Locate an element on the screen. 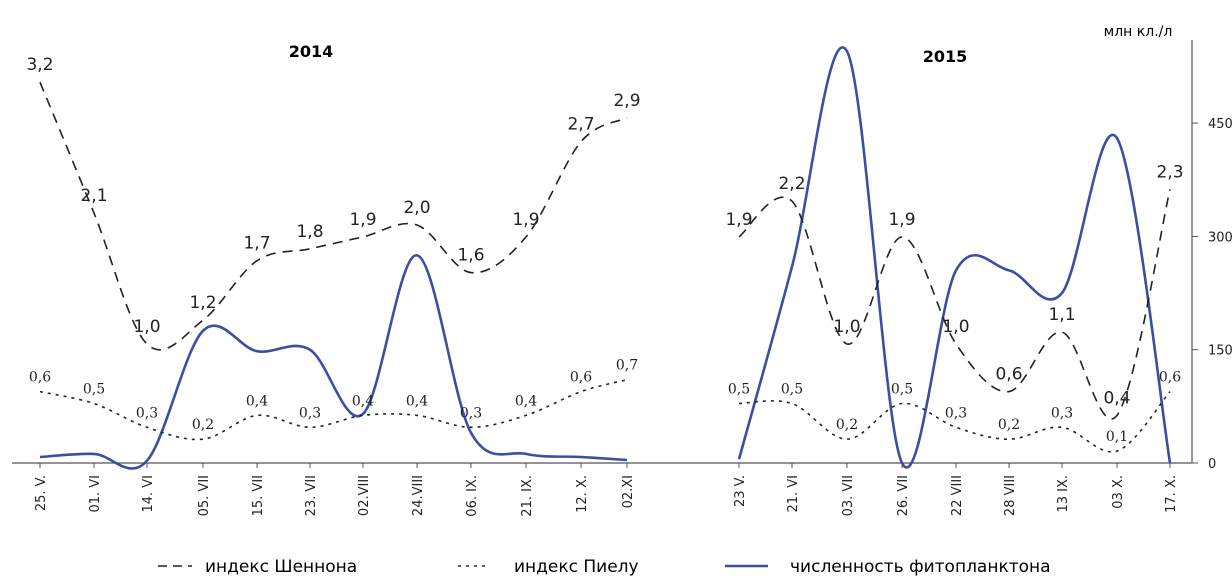 Image resolution: width=1232 pixels, height=579 pixels. x-tick-label-2015-7: 03 X. is located at coordinates (1118, 492).